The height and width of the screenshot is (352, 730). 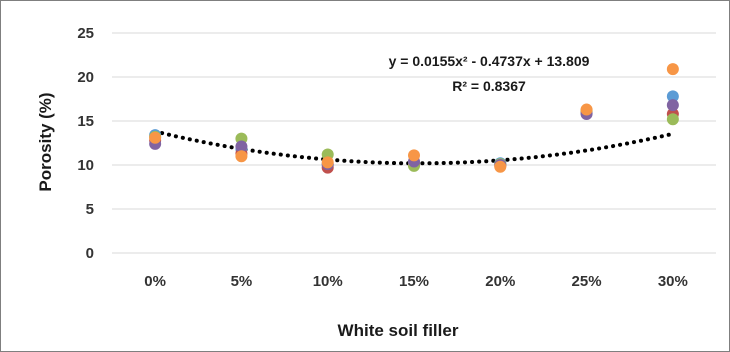 What do you see at coordinates (242, 281) in the screenshot?
I see `x-tick-label: 5%` at bounding box center [242, 281].